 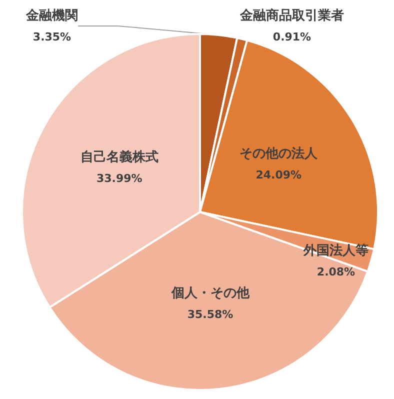 What do you see at coordinates (279, 175) in the screenshot?
I see `data-label: 24.09%` at bounding box center [279, 175].